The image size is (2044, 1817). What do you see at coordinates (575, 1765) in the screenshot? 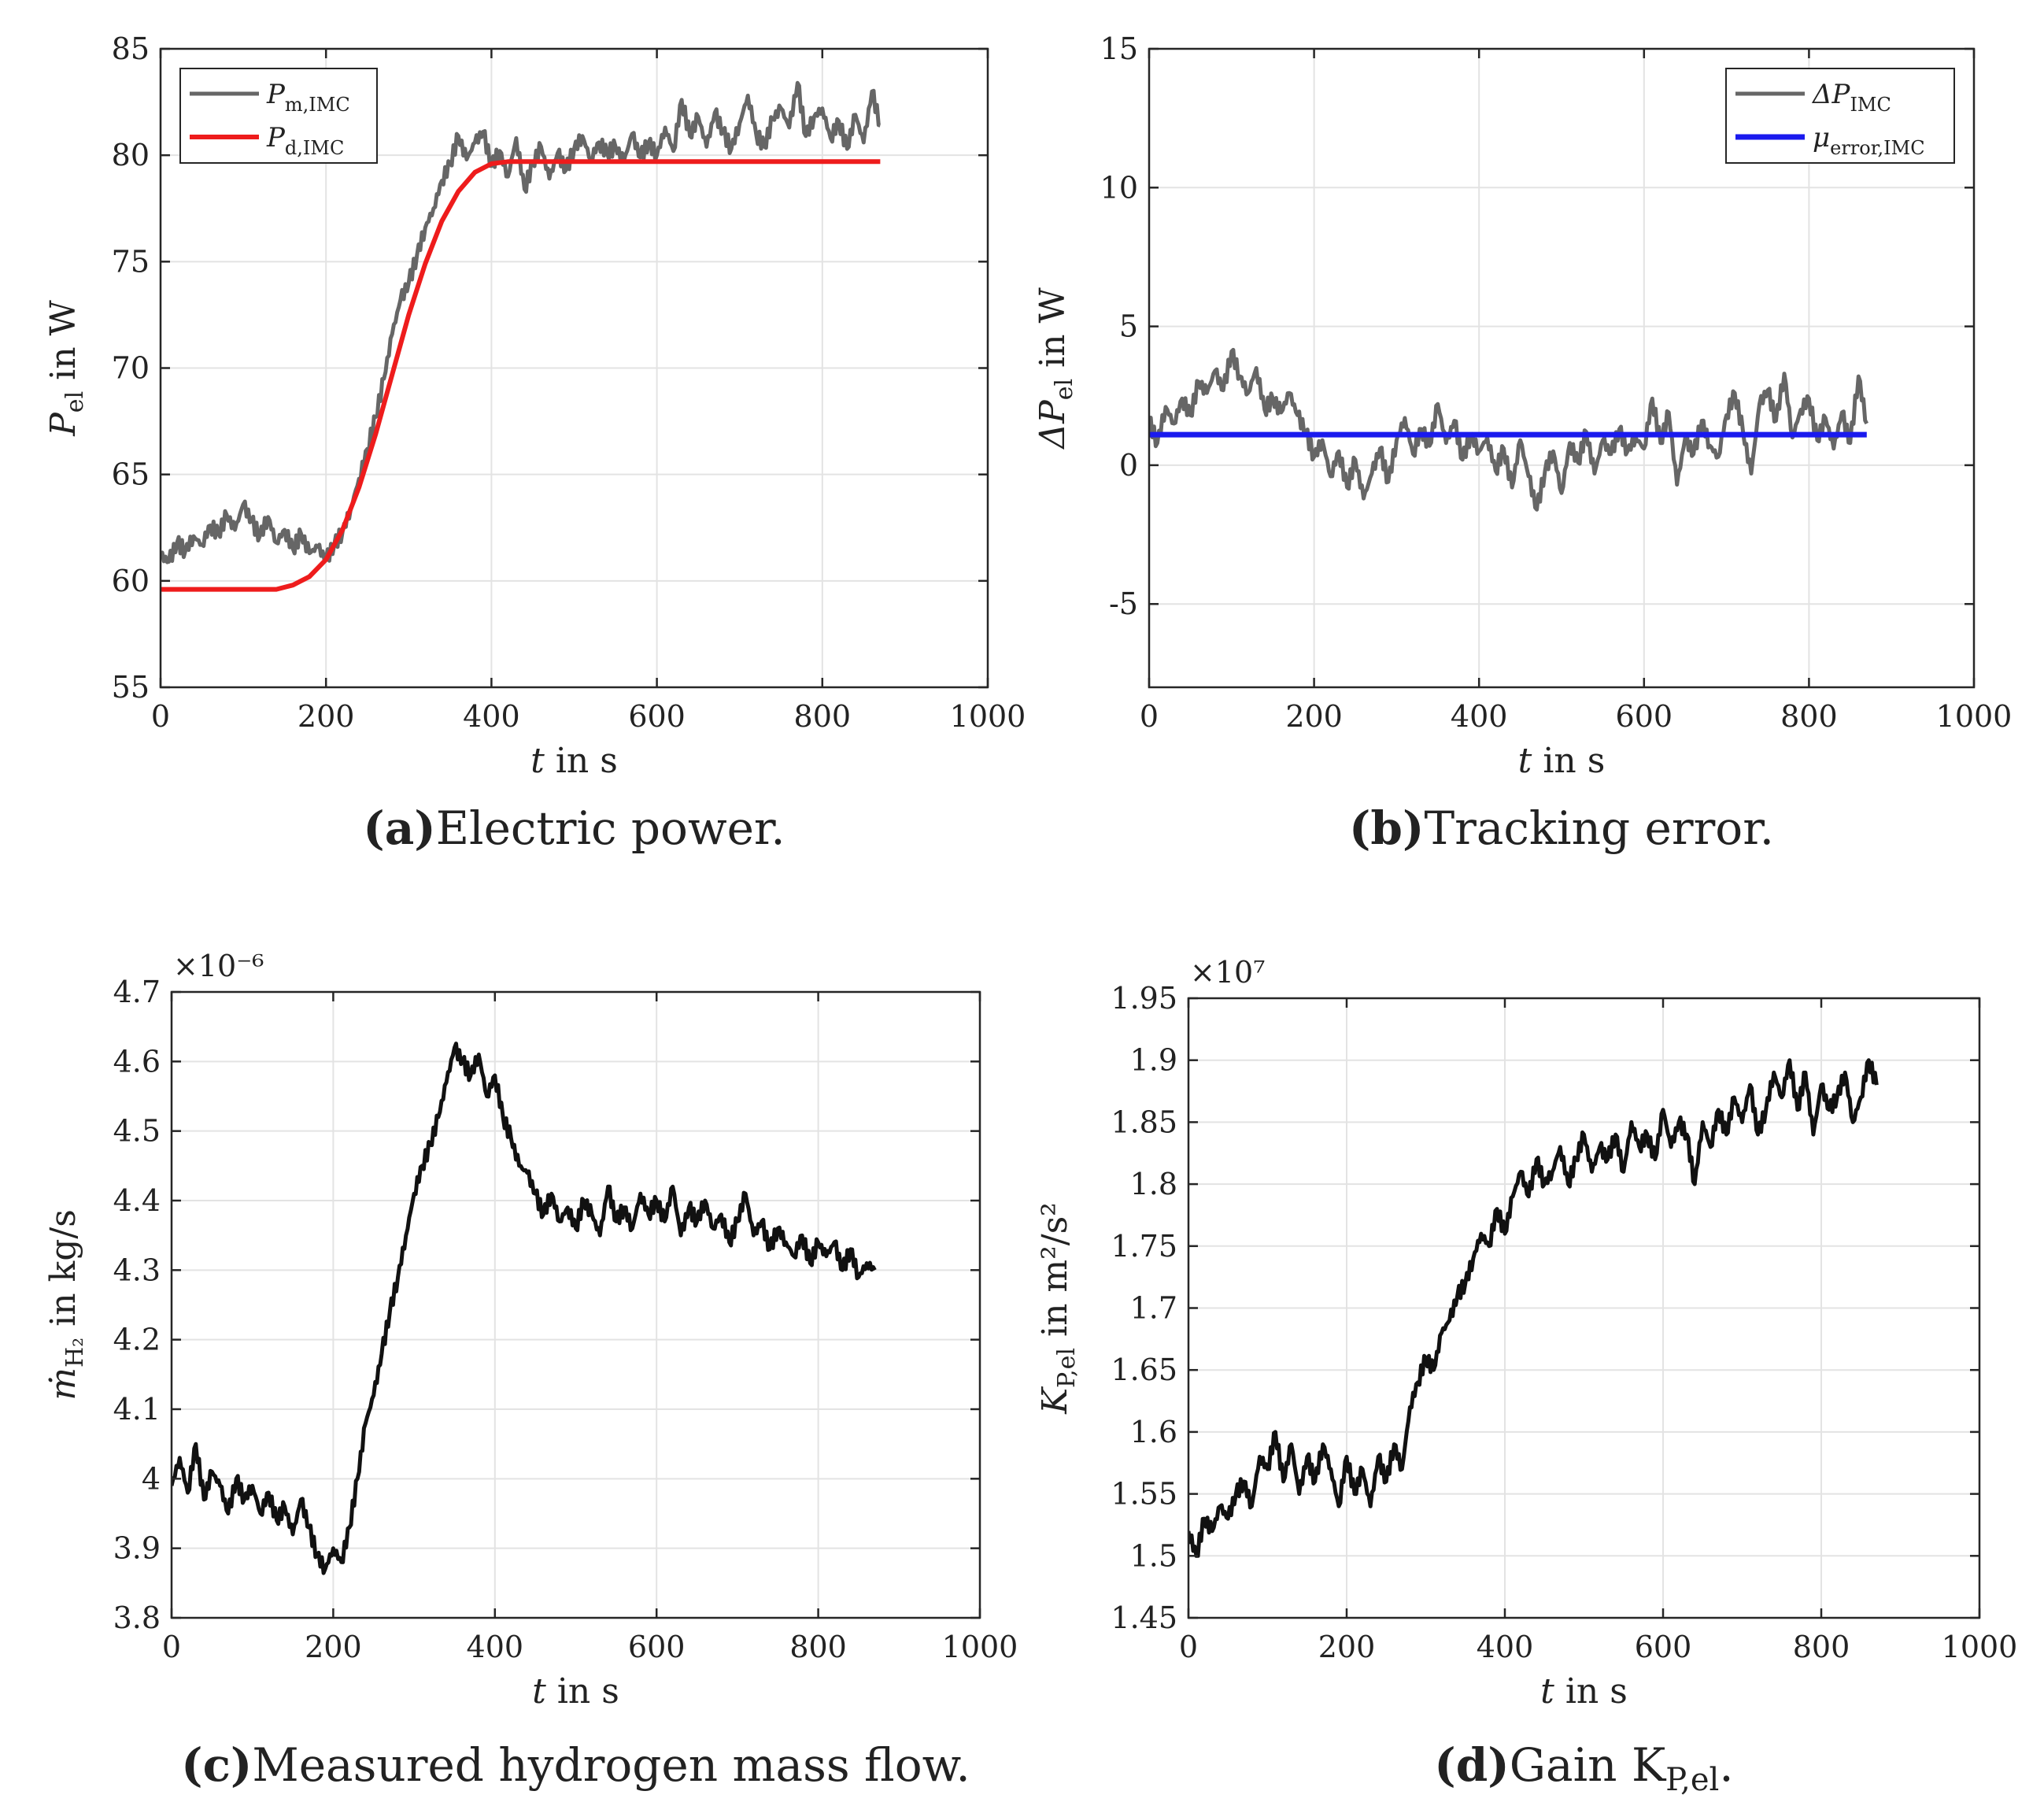
I see `panel-caption: (c)Measured hydrogen mass flow.` at bounding box center [575, 1765].